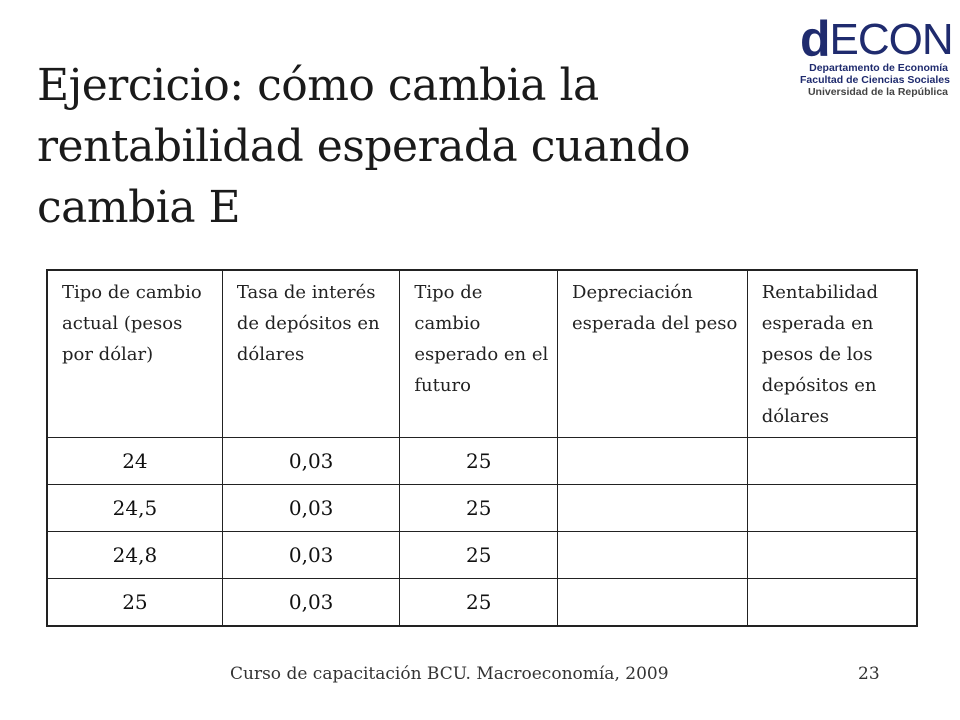 This screenshot has width=960, height=720. Describe the element at coordinates (877, 92) in the screenshot. I see `logo-university: Universidad de la República` at that location.